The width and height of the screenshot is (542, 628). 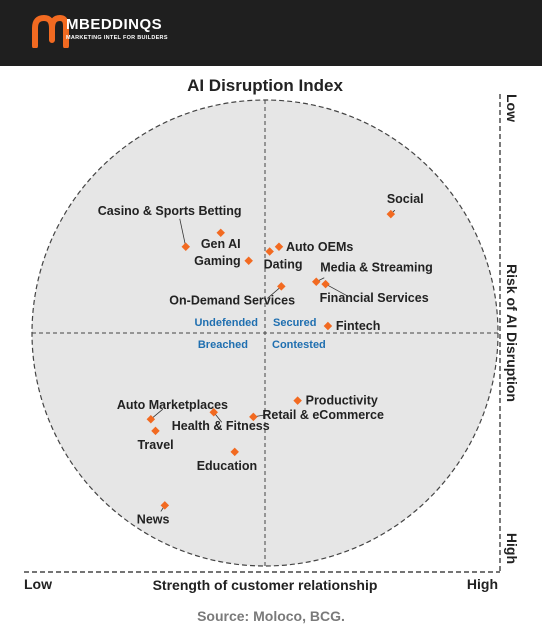 I want to click on data-label-travel: Travel, so click(x=155, y=445).